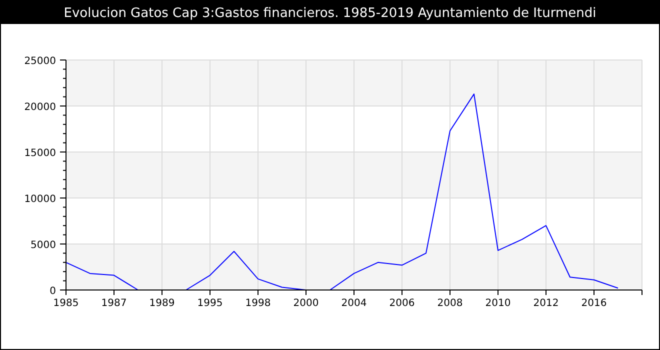 This screenshot has width=660, height=350. Describe the element at coordinates (306, 303) in the screenshot. I see `x-tick-label: 2000` at that location.